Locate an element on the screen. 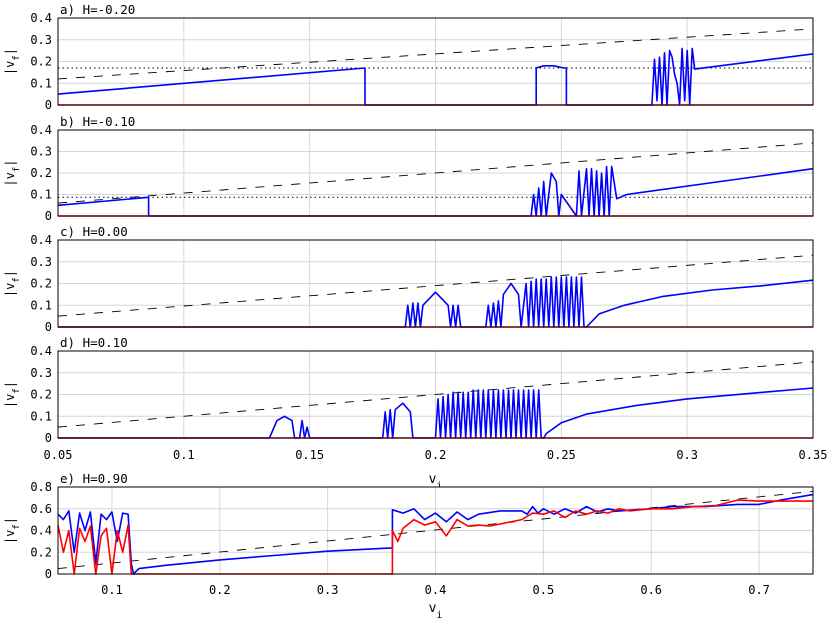  x-tick-label: 0.35 is located at coordinates (813, 455).